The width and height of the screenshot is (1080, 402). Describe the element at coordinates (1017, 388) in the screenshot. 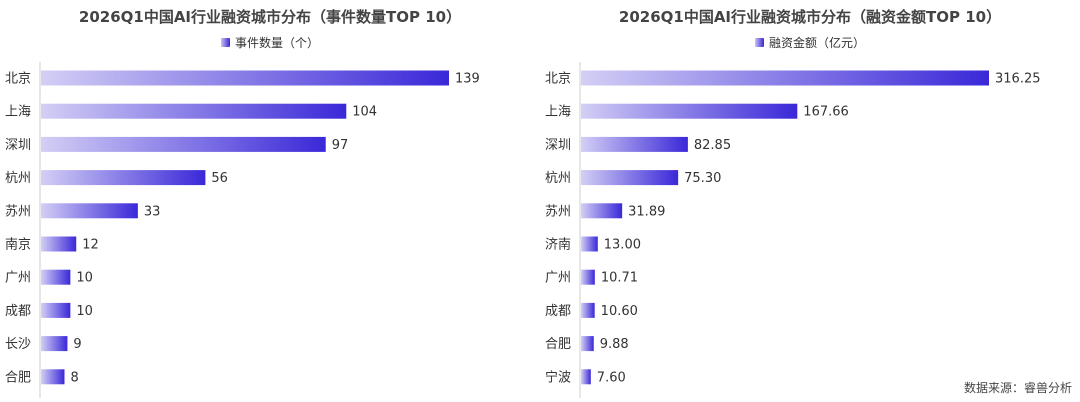

I see `source-note: 数据来源：睿兽分析` at that location.